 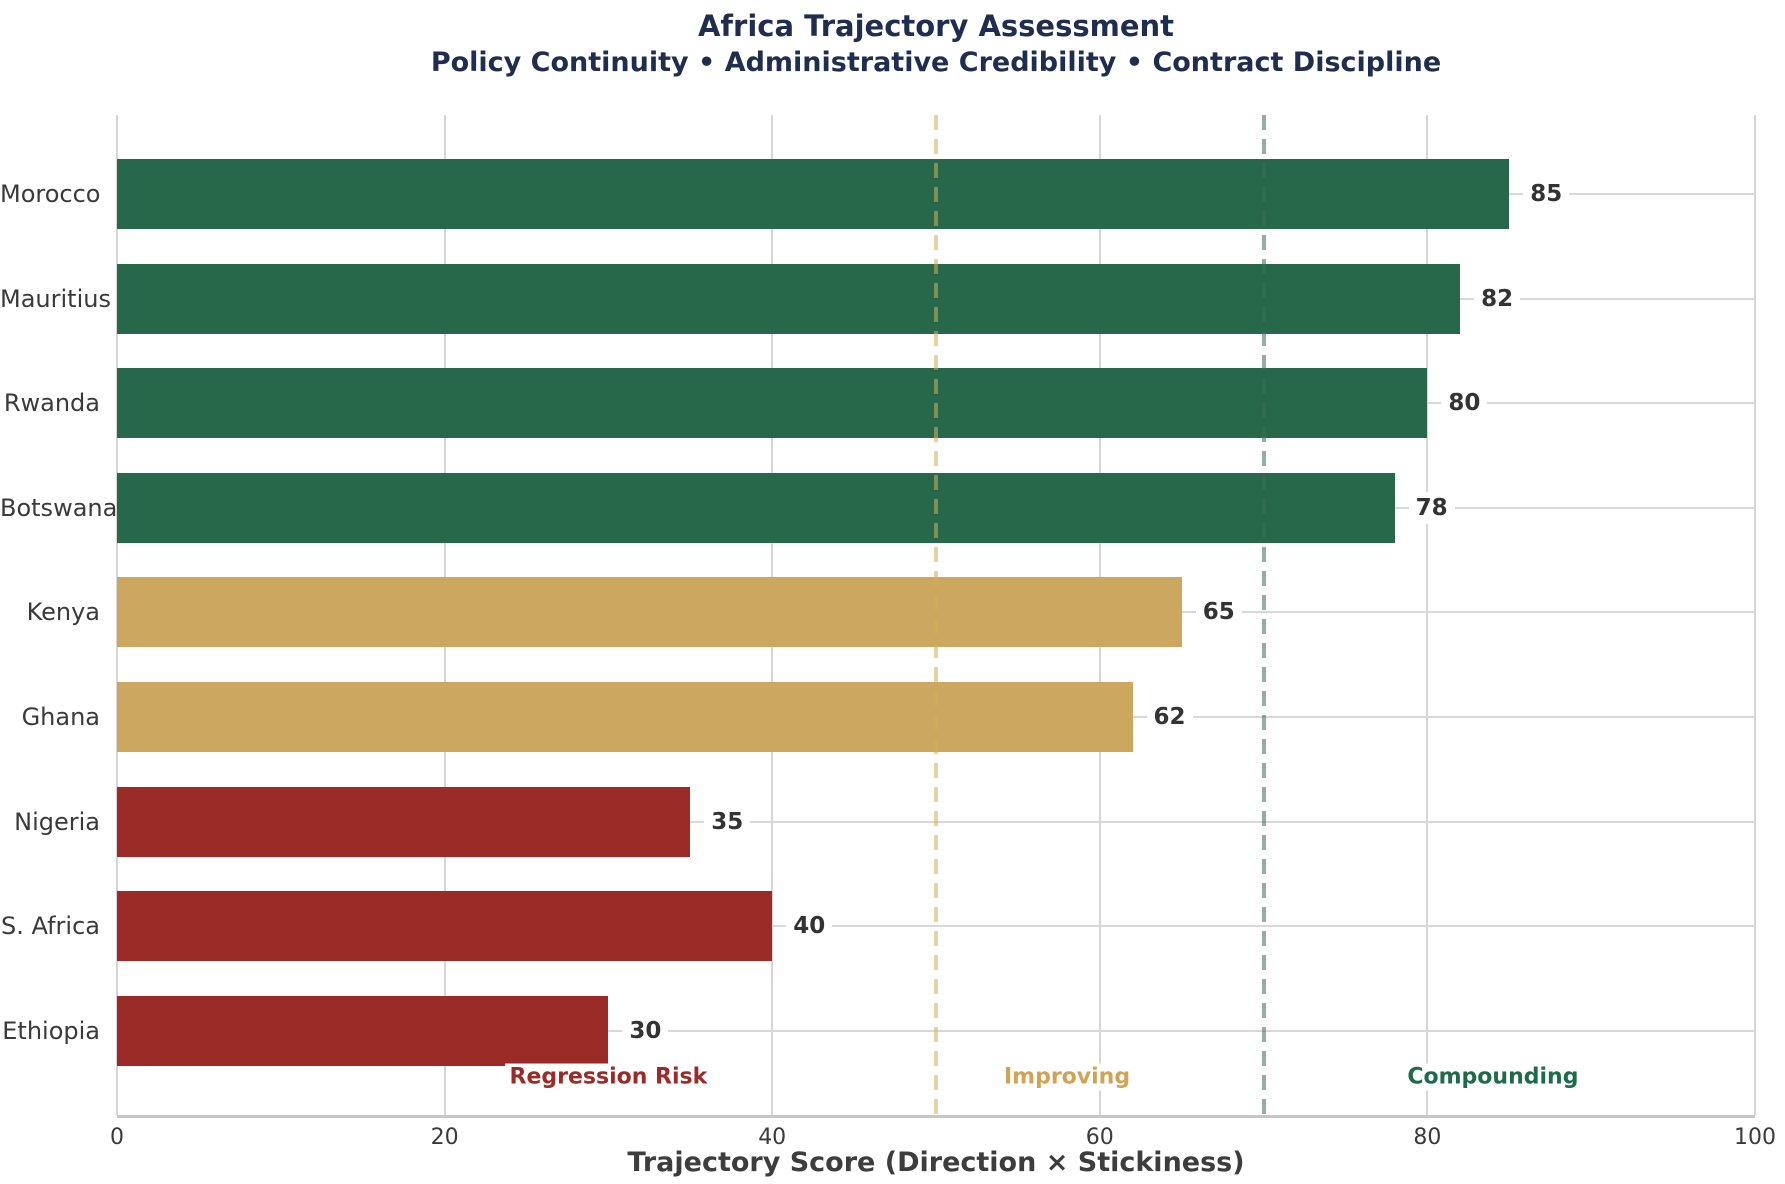 What do you see at coordinates (1493, 1077) in the screenshot?
I see `zone-label-compounding: Compounding` at bounding box center [1493, 1077].